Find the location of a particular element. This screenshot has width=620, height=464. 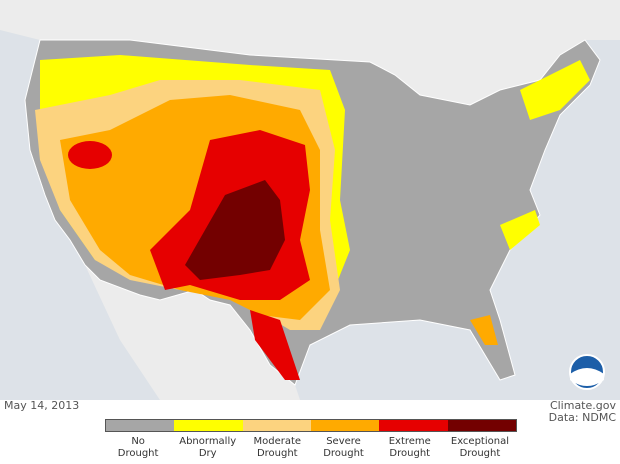

legend-bar is located at coordinates (311, 425).